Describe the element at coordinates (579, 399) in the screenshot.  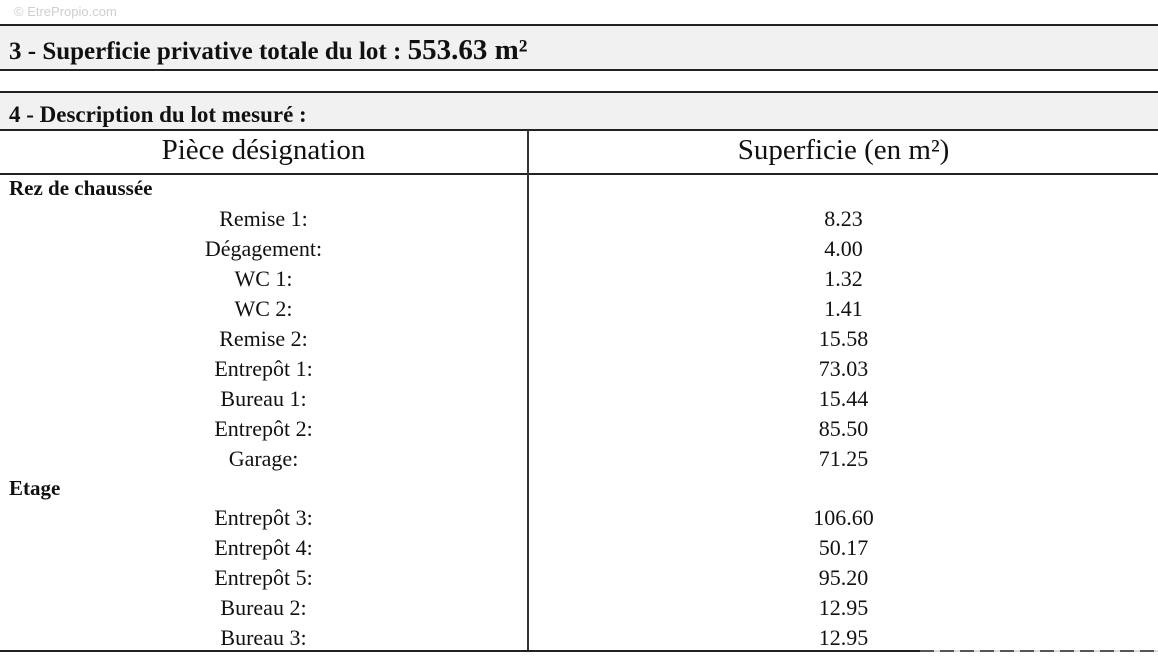
I see `table-row: Bureau 1: 15.44` at that location.